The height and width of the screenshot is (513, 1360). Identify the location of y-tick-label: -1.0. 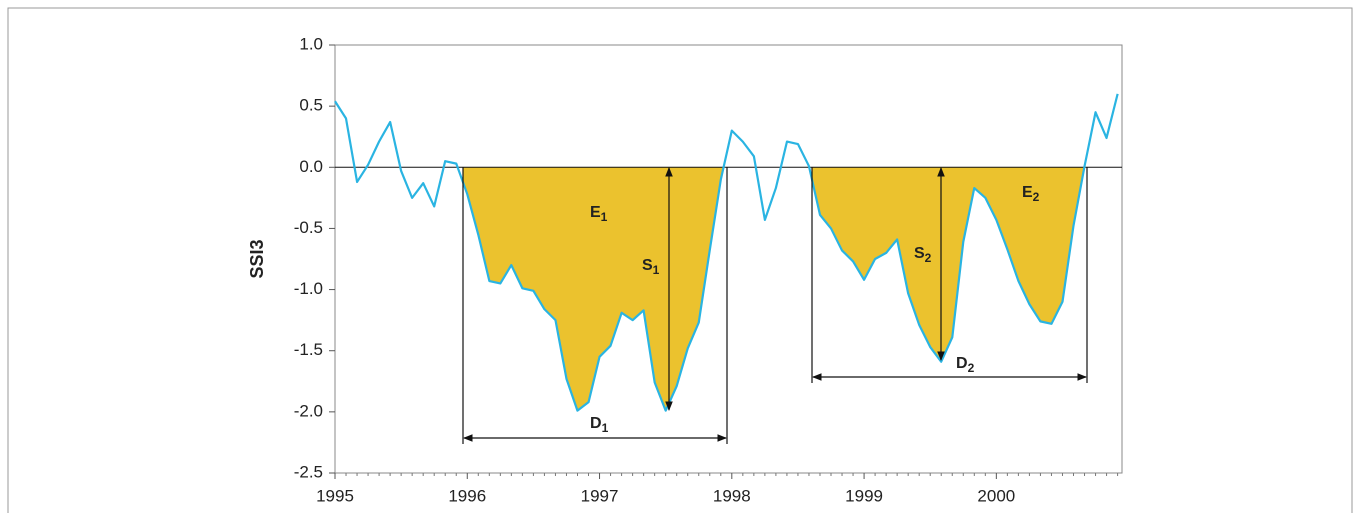
(308, 288).